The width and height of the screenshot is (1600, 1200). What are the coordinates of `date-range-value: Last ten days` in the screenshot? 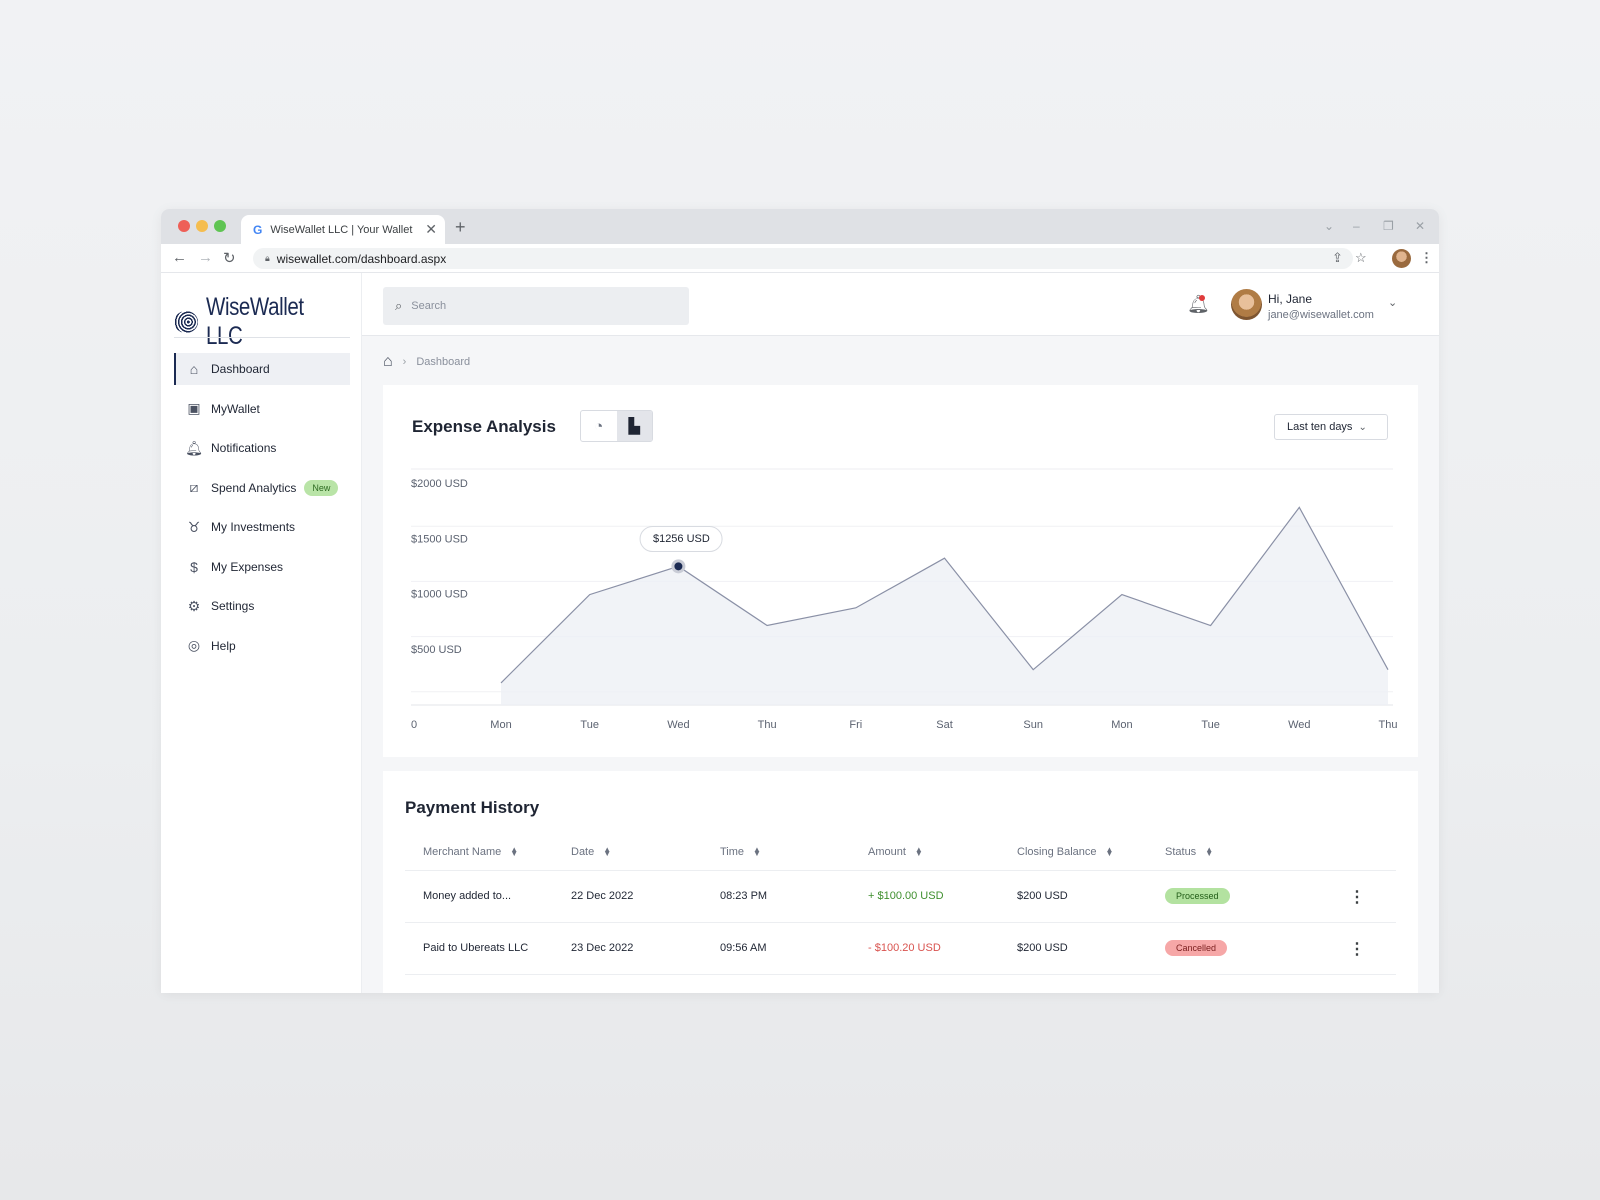 It's located at (1320, 427).